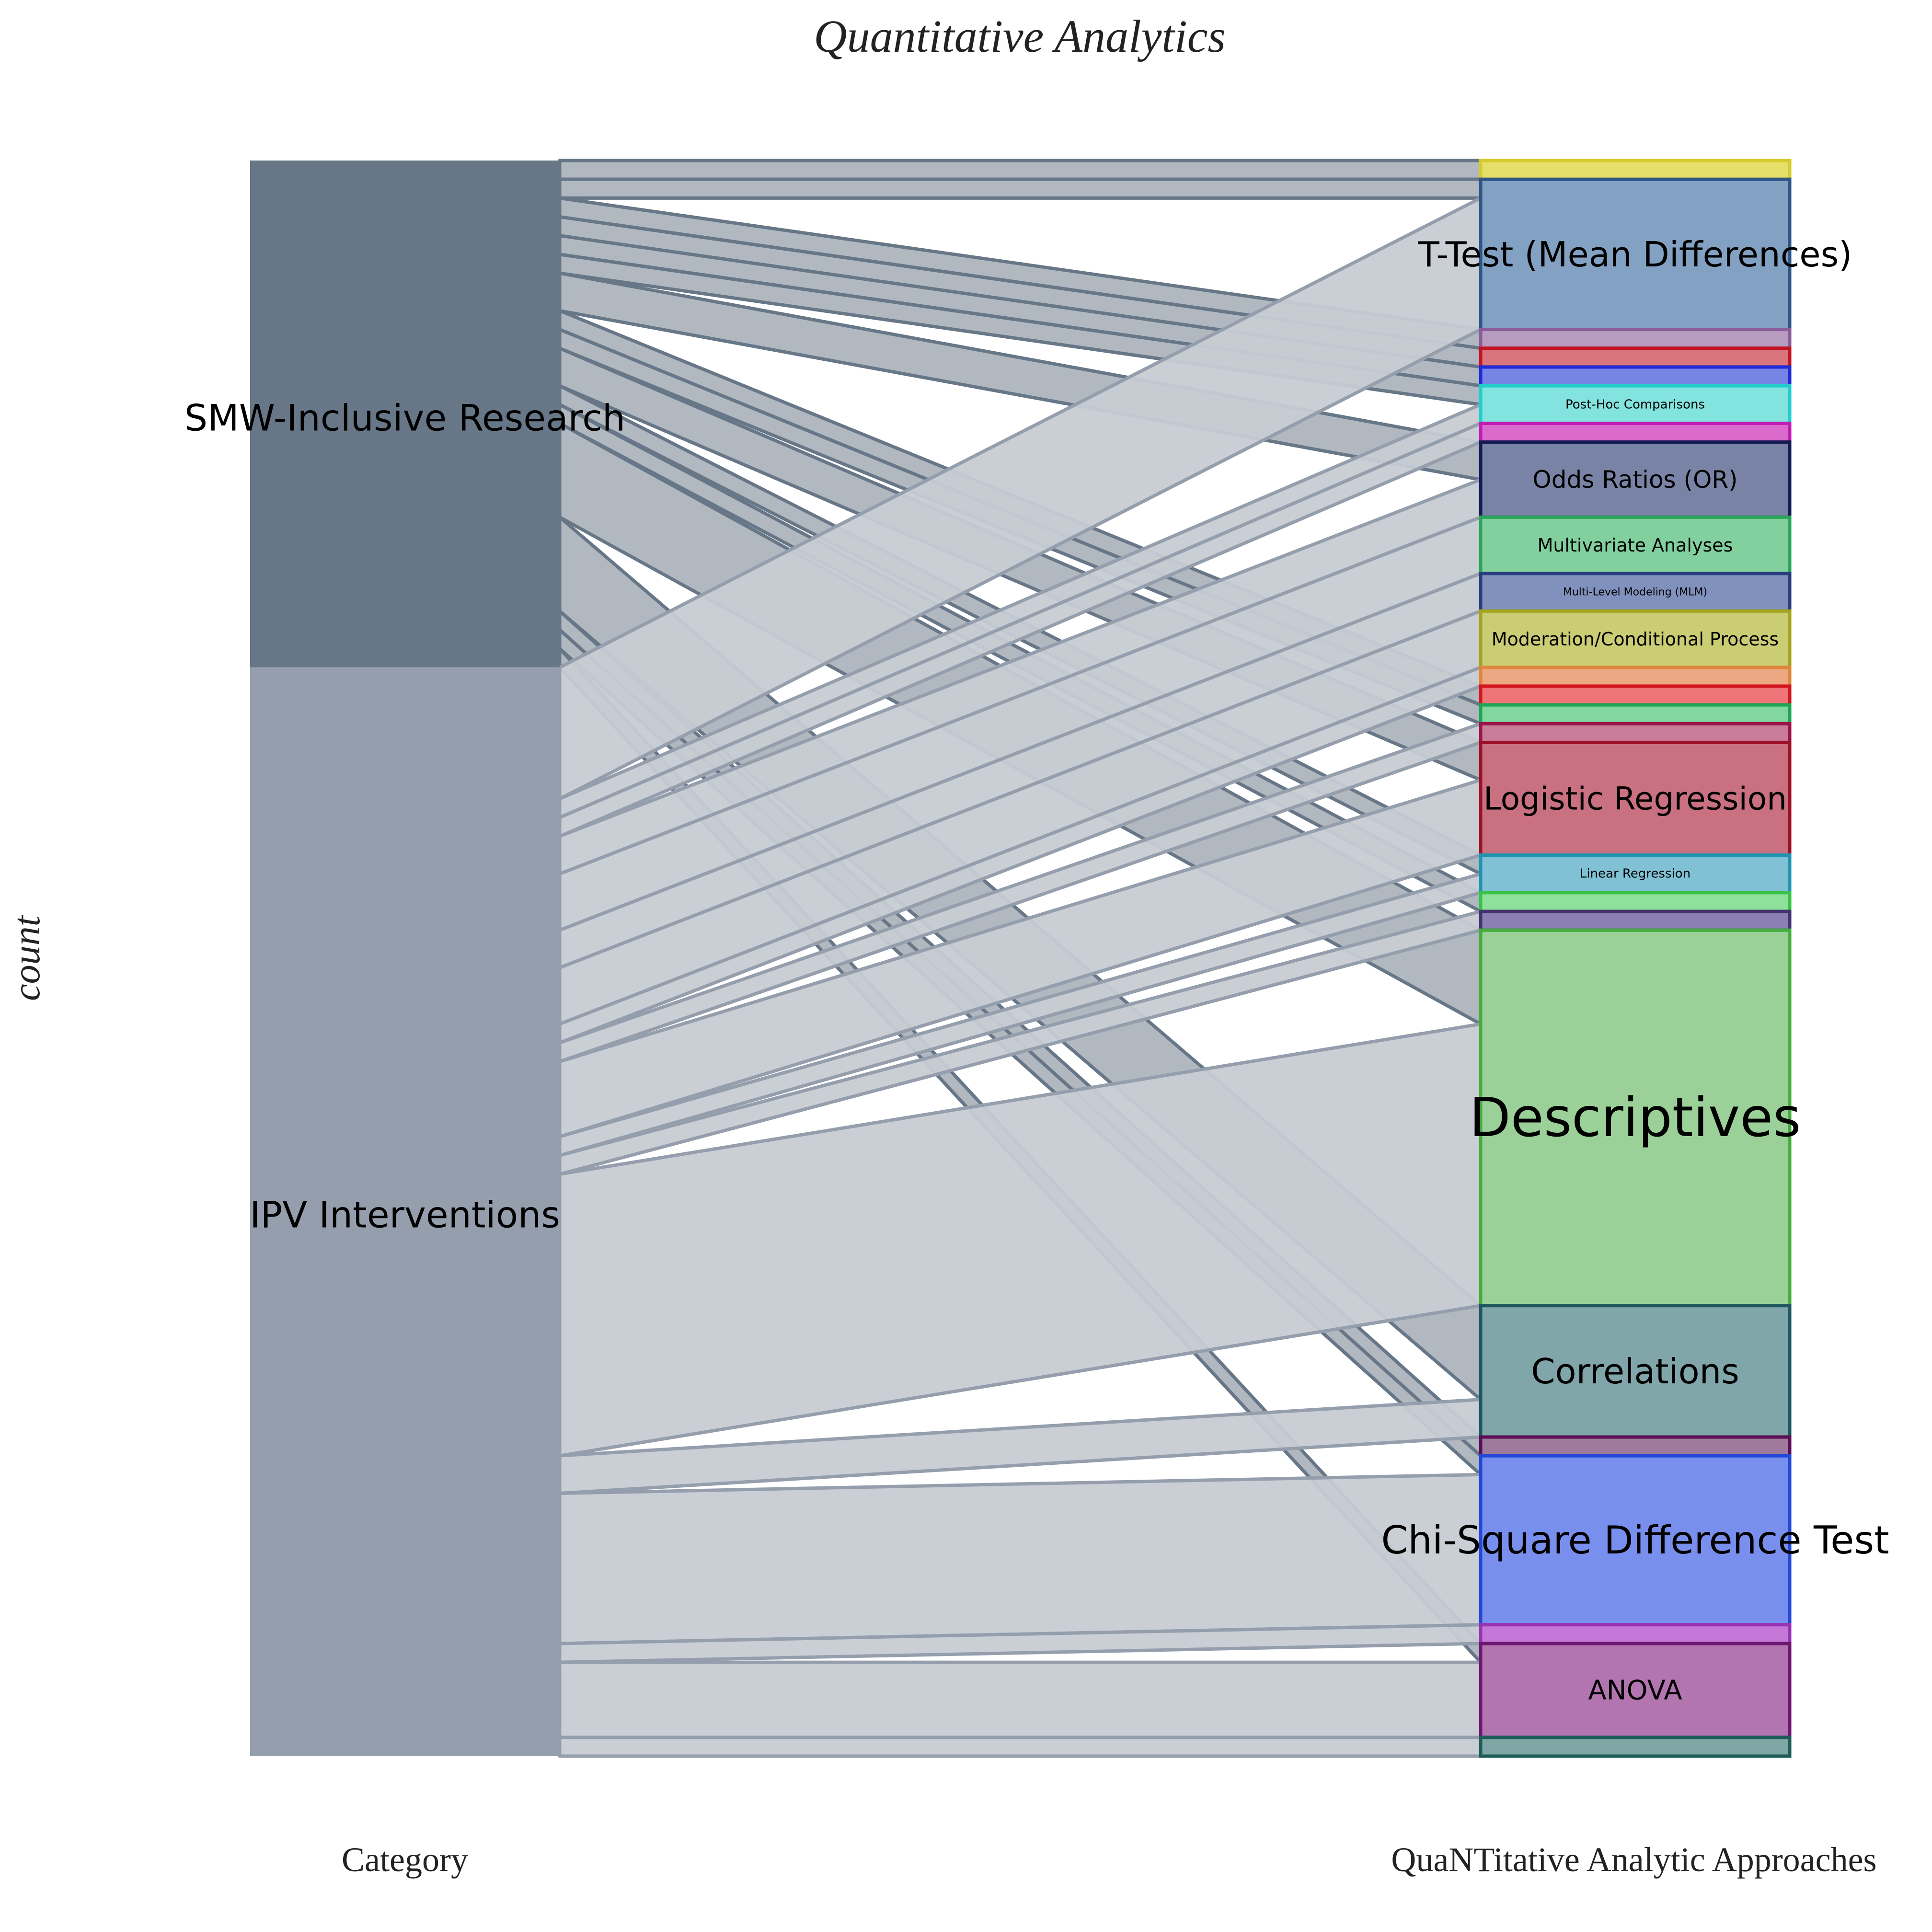 The height and width of the screenshot is (1932, 1932). I want to click on right-node-label: Descriptives, so click(1635, 1118).